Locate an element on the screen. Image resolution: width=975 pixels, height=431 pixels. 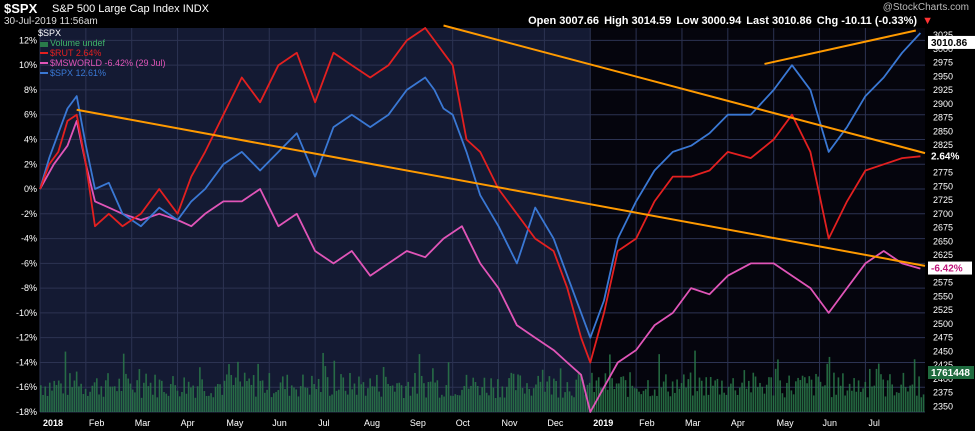
left-tick-label: -4% is located at coordinates (29, 239).